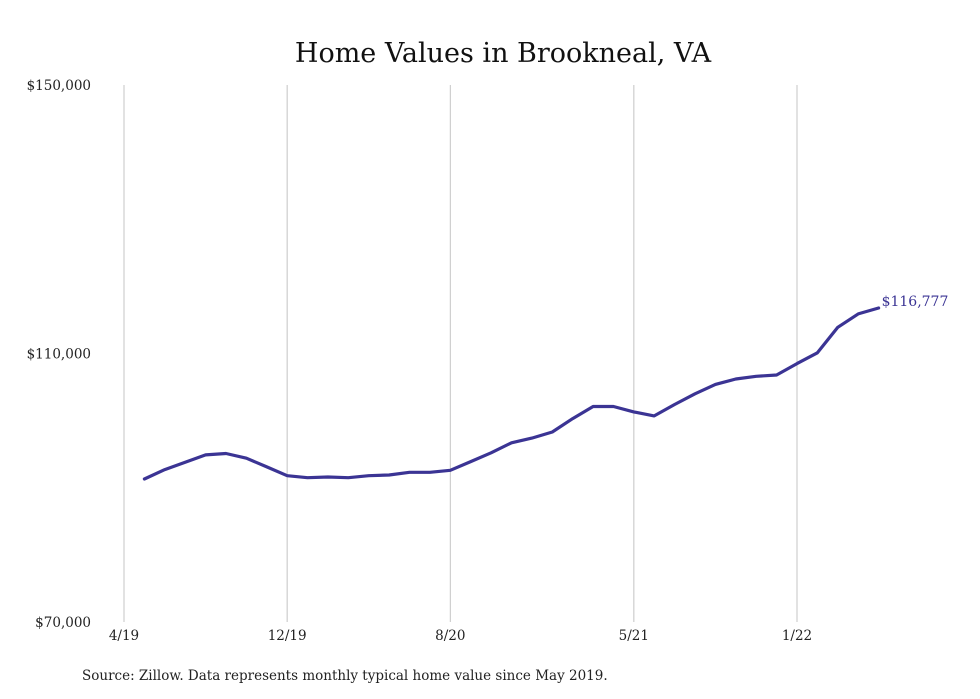  What do you see at coordinates (797, 636) in the screenshot?
I see `x-tick-label: 1/22` at bounding box center [797, 636].